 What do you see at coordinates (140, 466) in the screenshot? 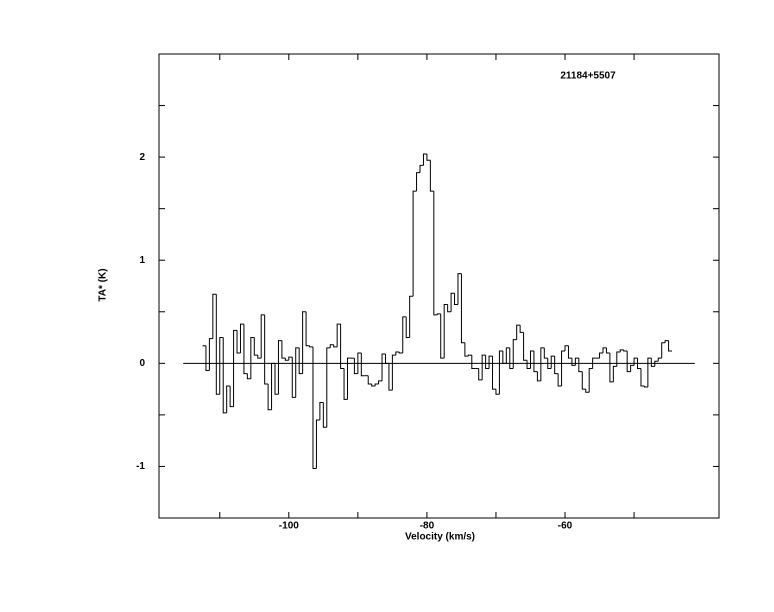
I see `y-tick-label: -1` at bounding box center [140, 466].